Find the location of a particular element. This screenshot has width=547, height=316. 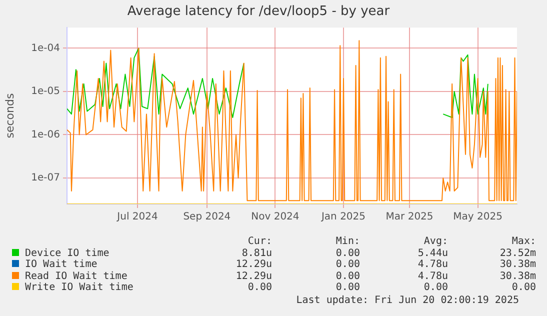

legend-label: Write IO Wait time is located at coordinates (79, 288).